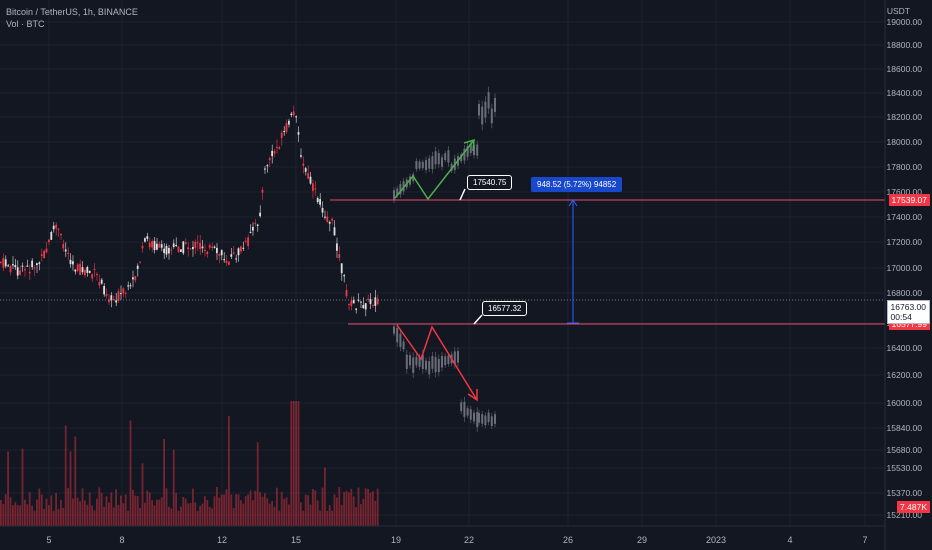 The height and width of the screenshot is (550, 932). I want to click on upper-price-callout: 17540.75, so click(490, 182).